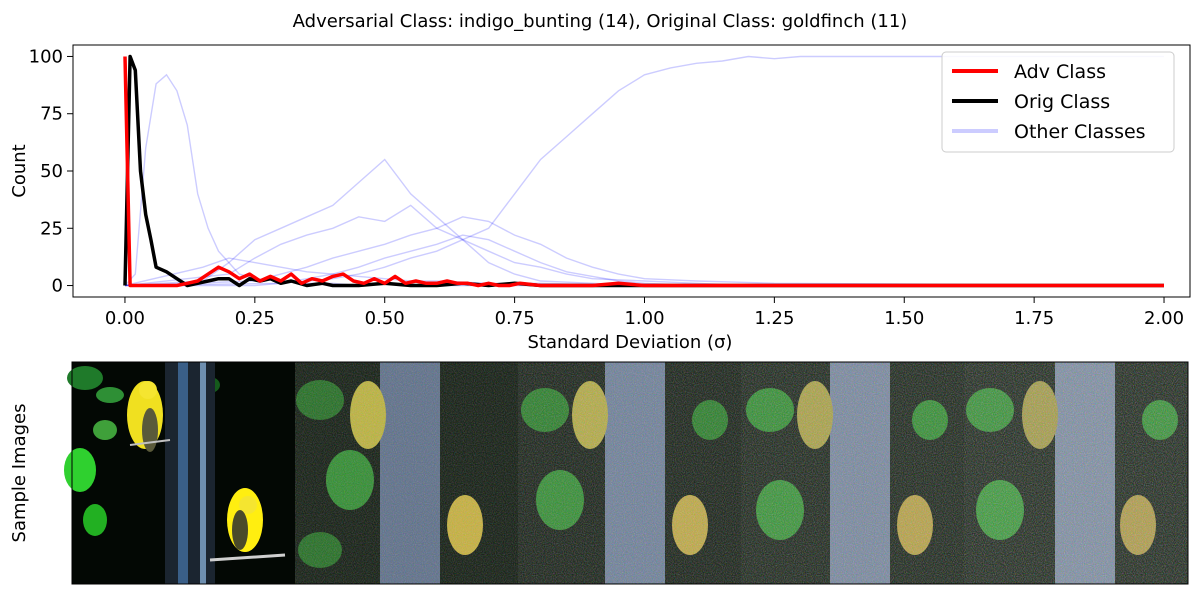 The height and width of the screenshot is (600, 1200). Describe the element at coordinates (51, 228) in the screenshot. I see `y-tick-label: 25` at that location.